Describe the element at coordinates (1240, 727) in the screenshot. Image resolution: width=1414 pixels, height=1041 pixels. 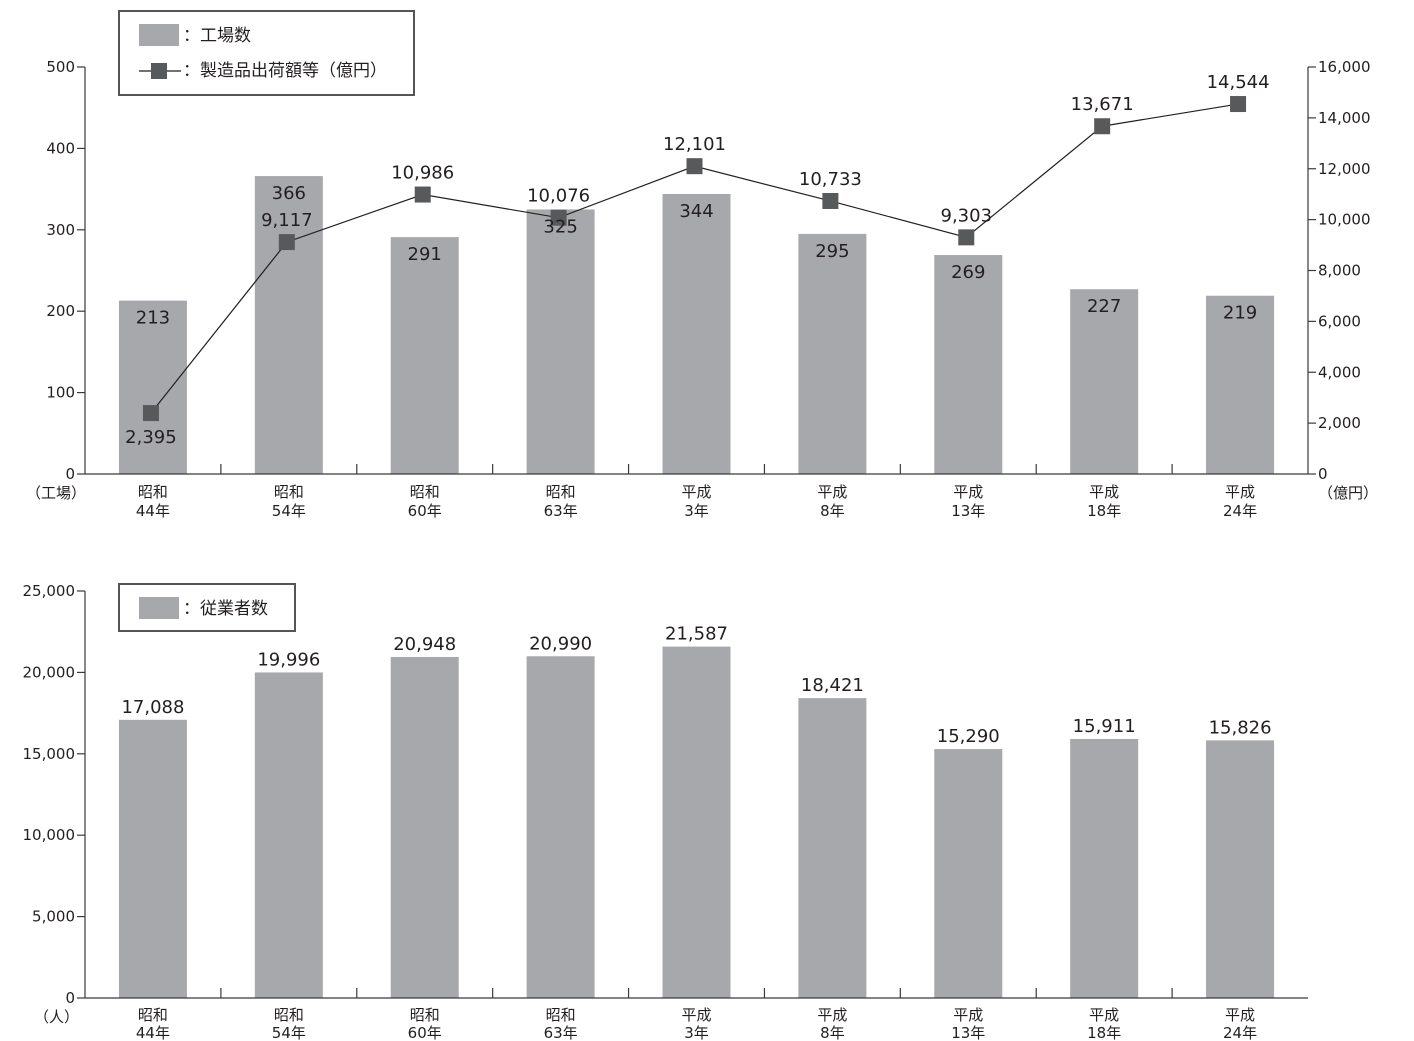
I see `employee-value-label: 15,826` at that location.